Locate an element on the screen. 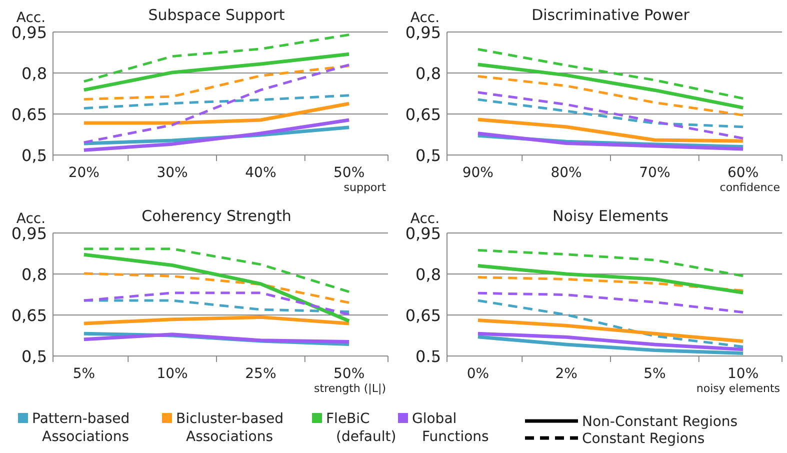 This screenshot has height=453, width=787. chart-title: Subspace Support is located at coordinates (216, 15).